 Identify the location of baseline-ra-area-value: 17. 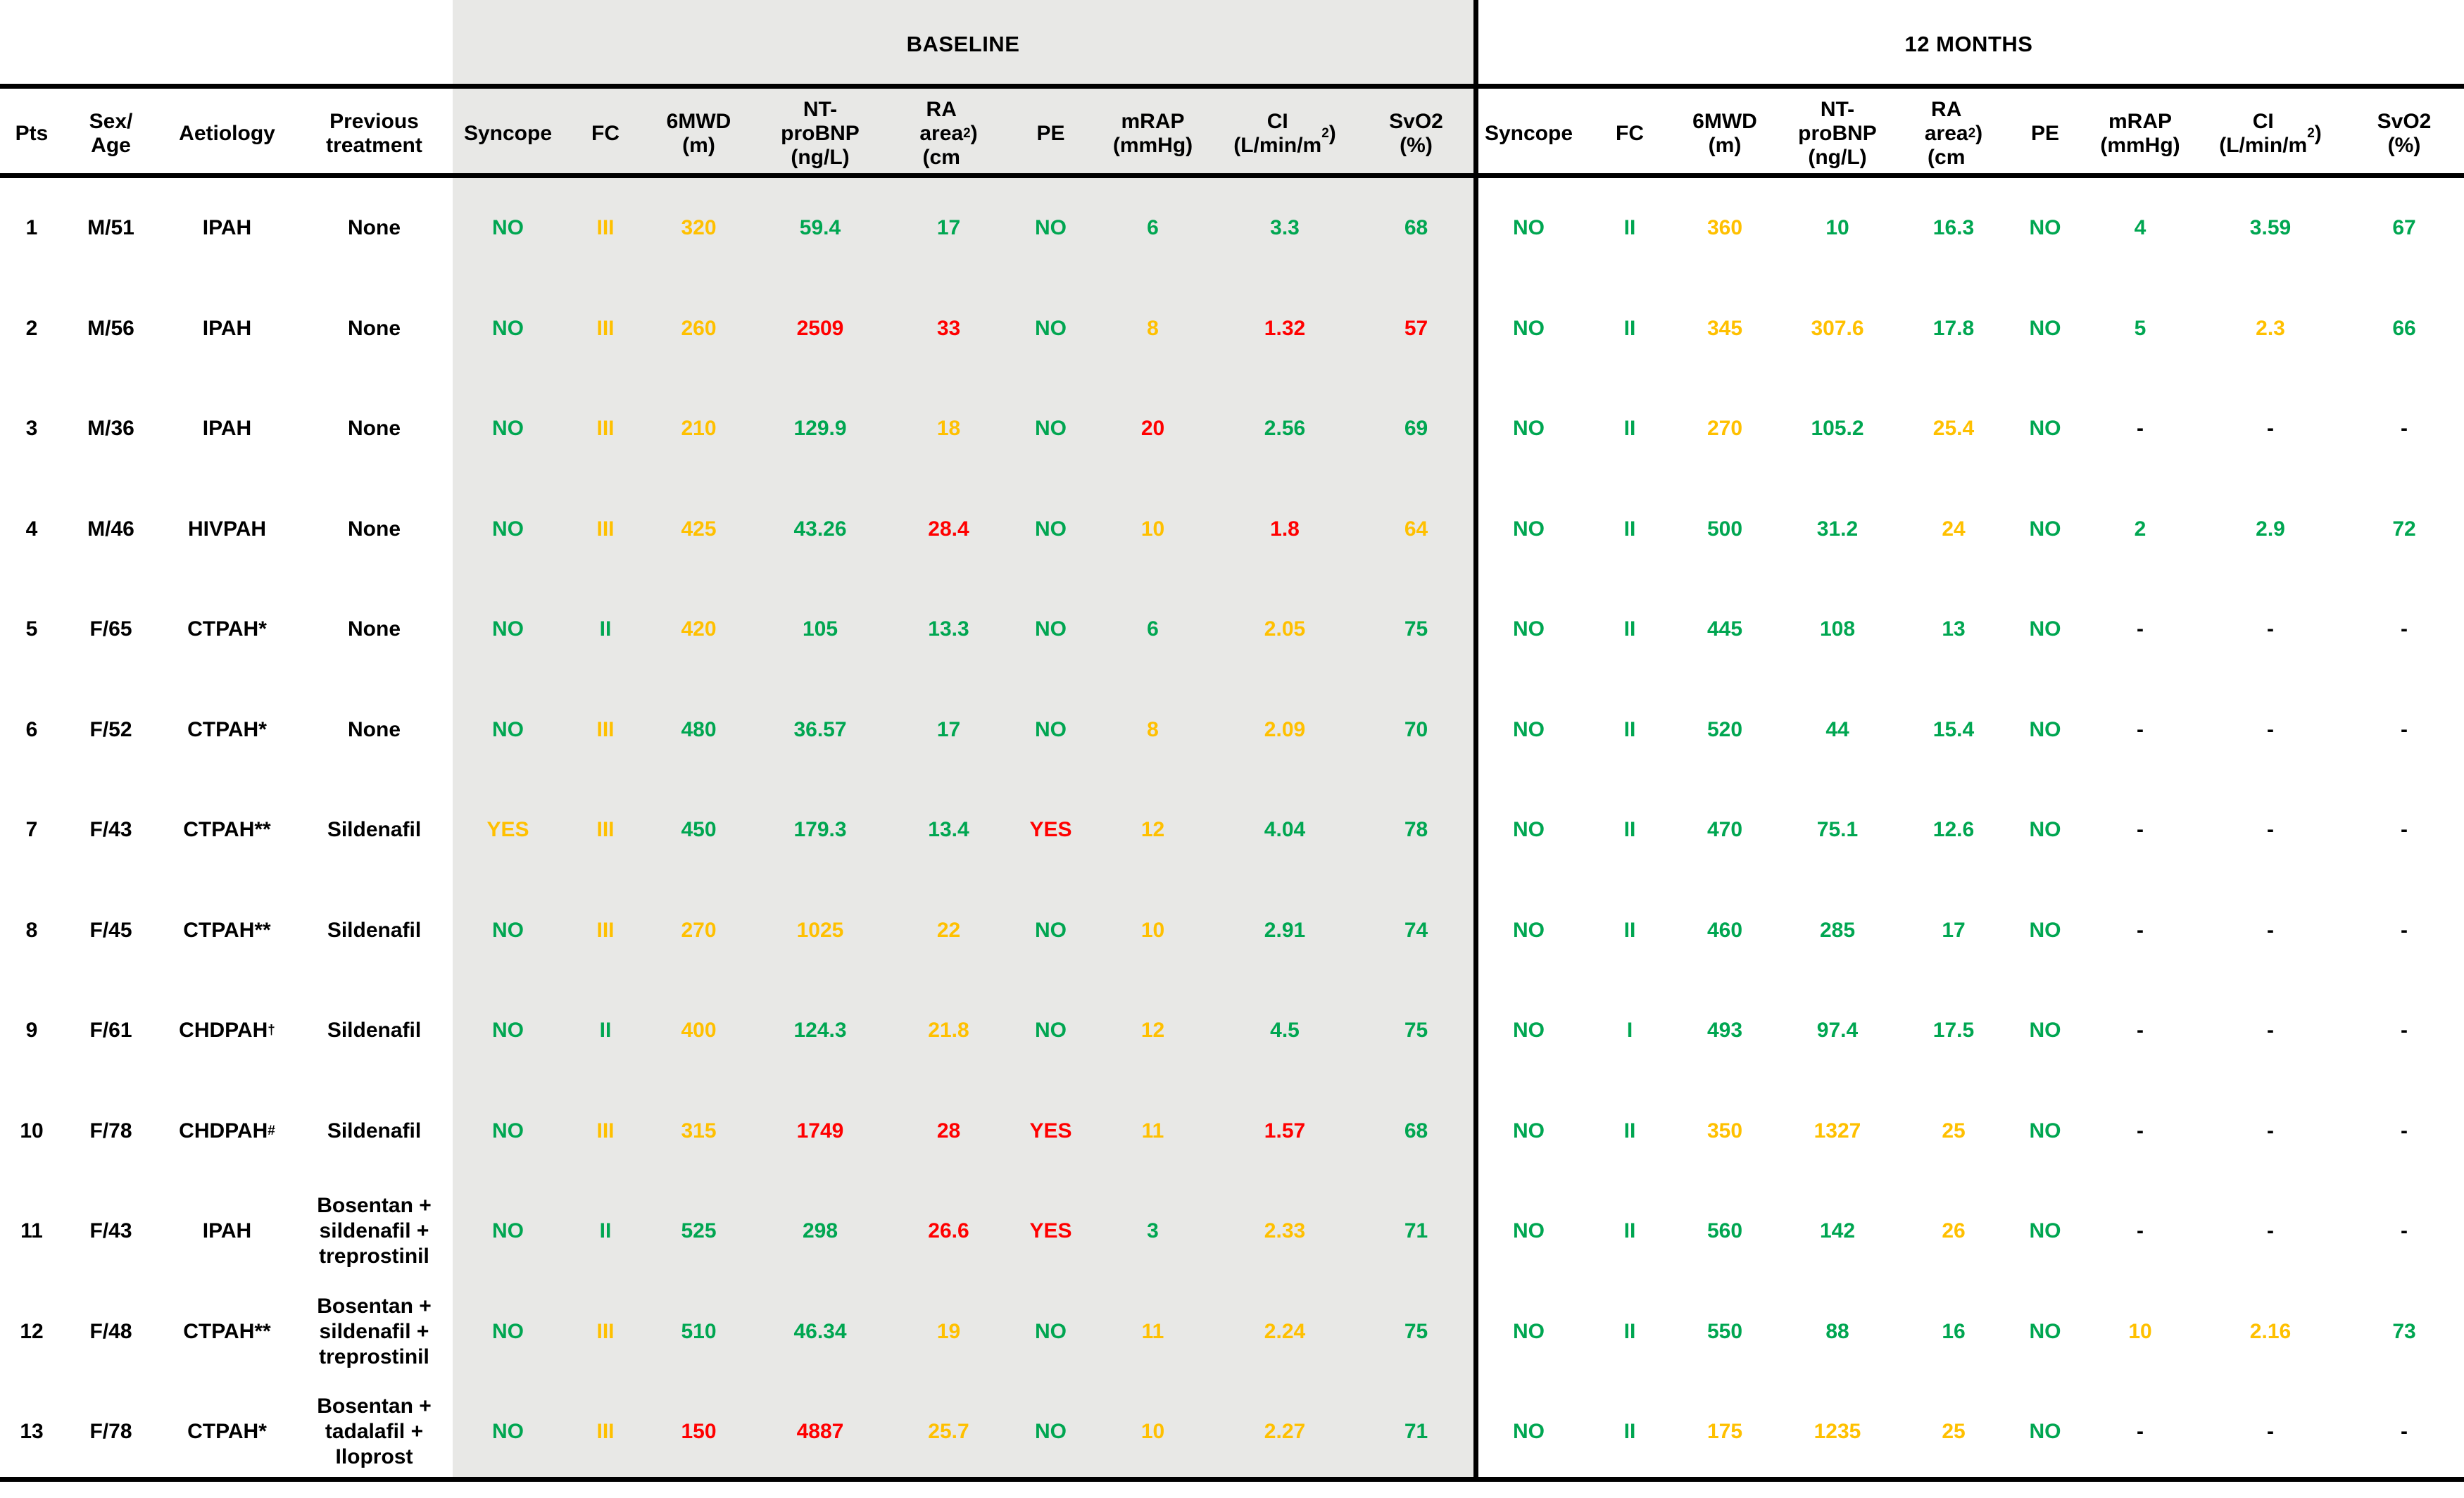
(948, 729).